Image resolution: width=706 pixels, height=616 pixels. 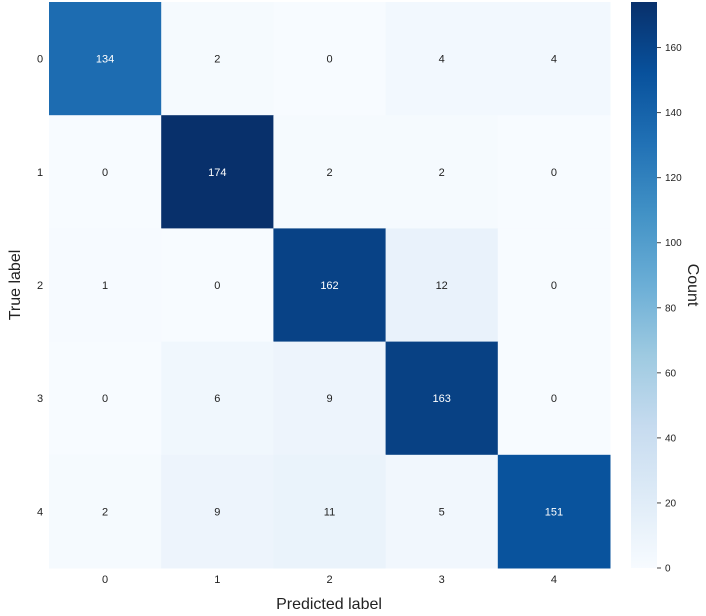 I want to click on colorbar-ticks: 0 20 40 60 80 100 120 140 160, so click(x=669, y=308).